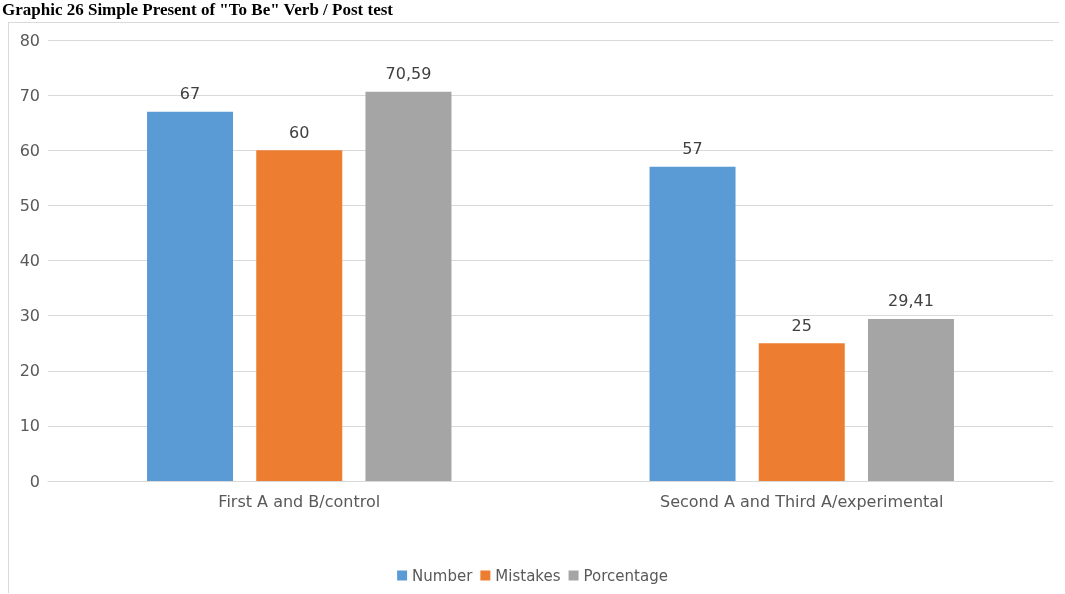 This screenshot has width=1065, height=594. I want to click on y-tick-label: 10, so click(29, 426).